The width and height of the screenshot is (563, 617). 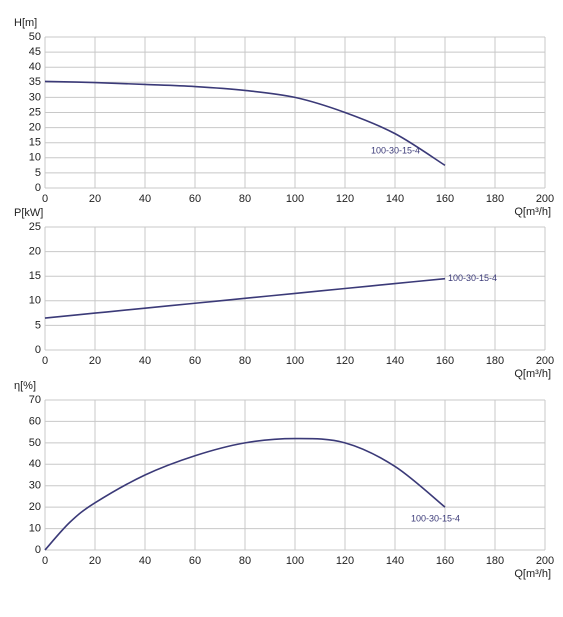 I want to click on y-axis-label: P[kW], so click(x=28, y=213).